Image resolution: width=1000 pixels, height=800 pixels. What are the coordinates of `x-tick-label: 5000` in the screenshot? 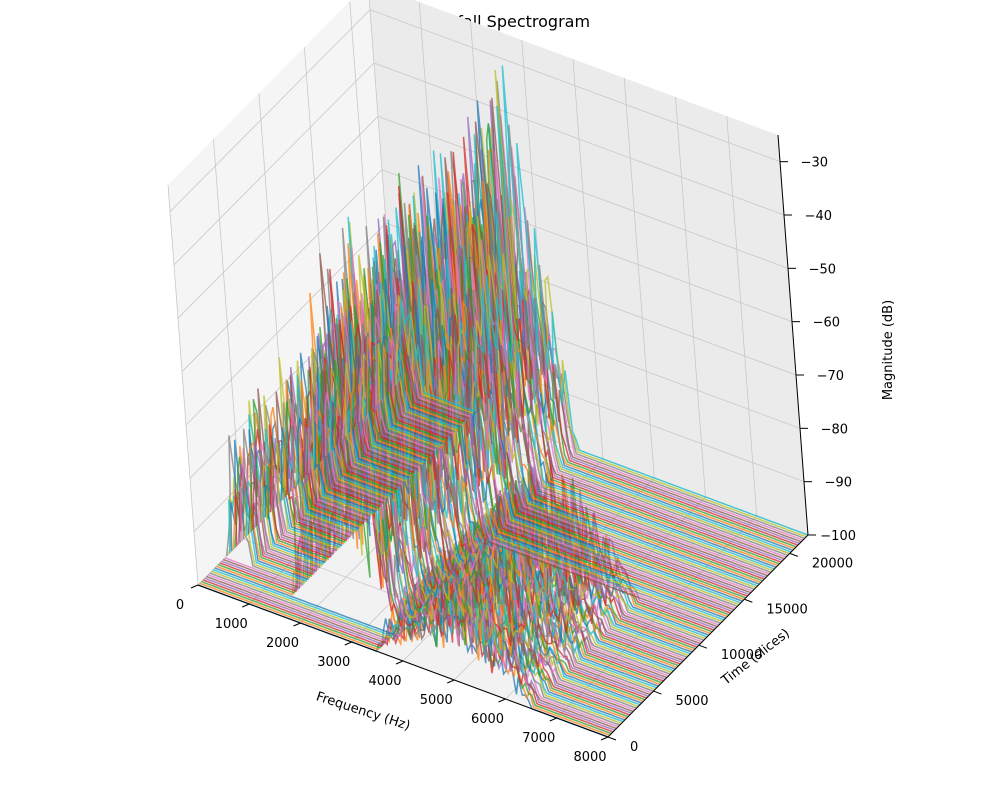 It's located at (436, 700).